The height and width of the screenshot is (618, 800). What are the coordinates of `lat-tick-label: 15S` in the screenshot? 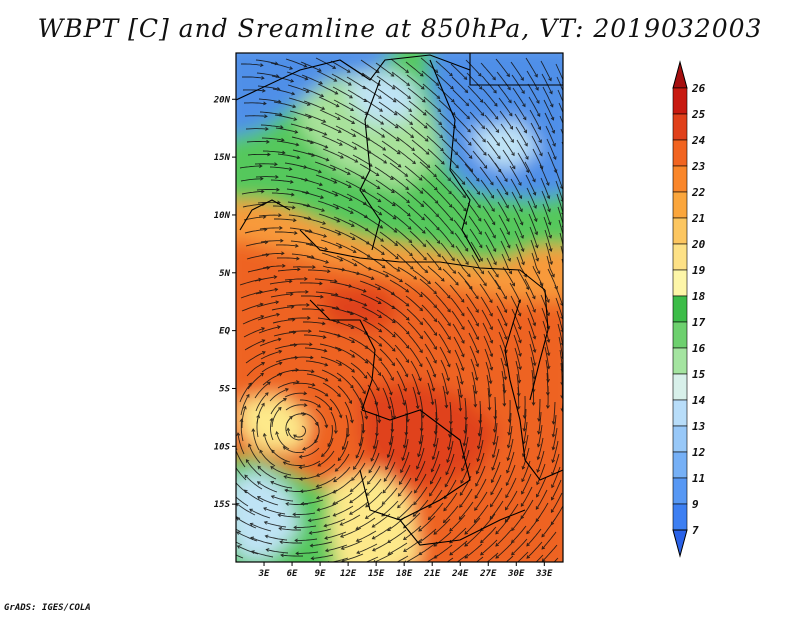 It's located at (222, 505).